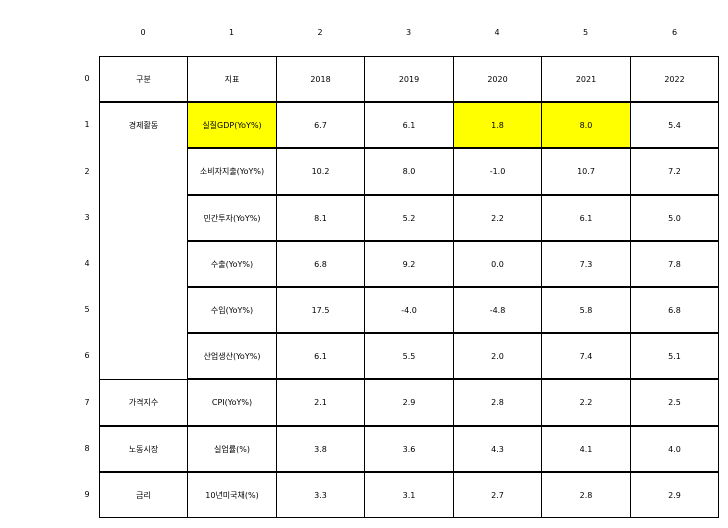 This screenshot has height=528, width=728. I want to click on table-cell: 5.4, so click(674, 125).